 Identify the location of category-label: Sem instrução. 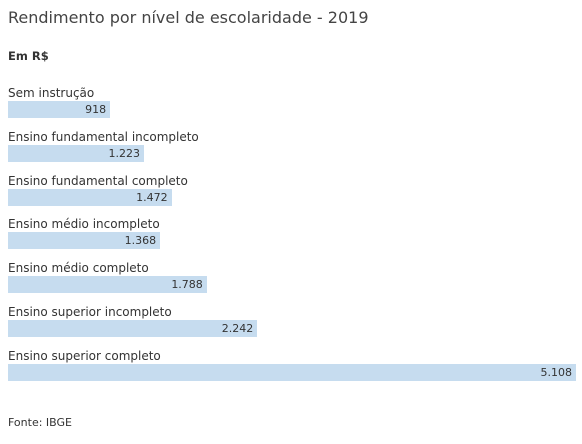
(51, 93).